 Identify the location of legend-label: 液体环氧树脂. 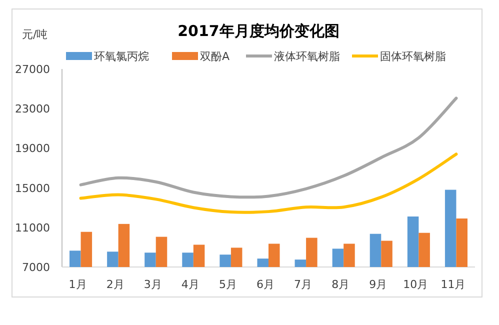
(307, 56).